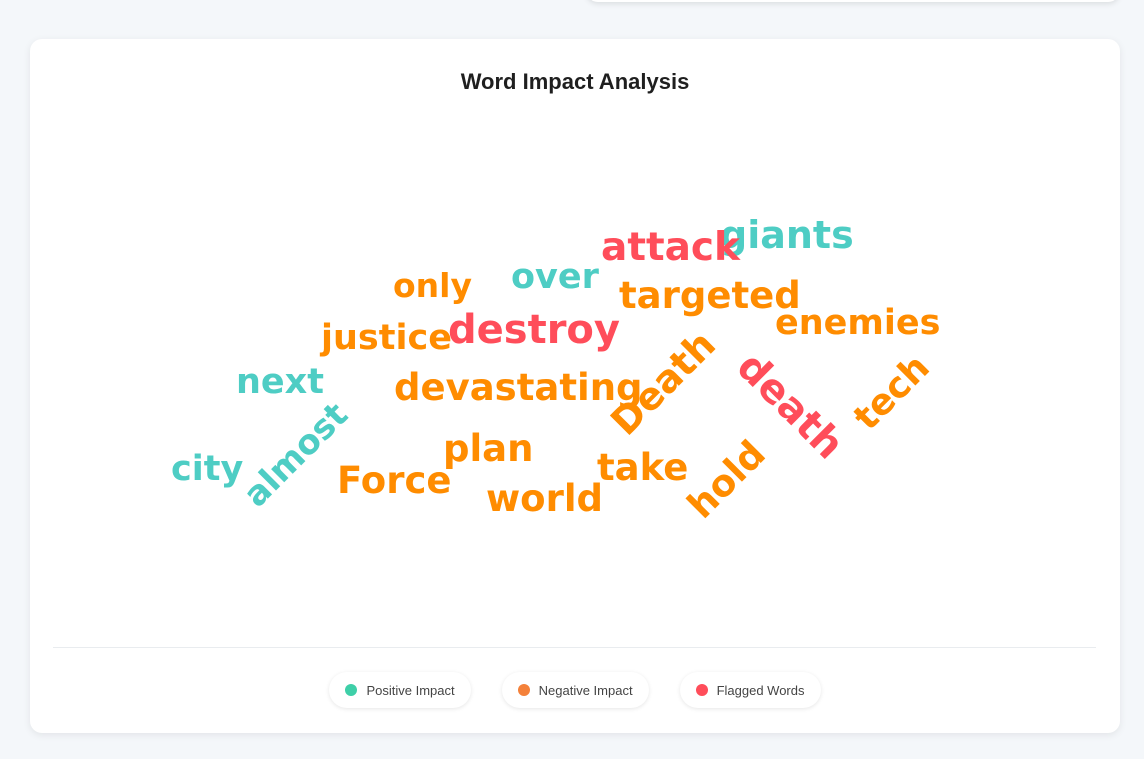 The height and width of the screenshot is (759, 1144). I want to click on word-next: next, so click(280, 382).